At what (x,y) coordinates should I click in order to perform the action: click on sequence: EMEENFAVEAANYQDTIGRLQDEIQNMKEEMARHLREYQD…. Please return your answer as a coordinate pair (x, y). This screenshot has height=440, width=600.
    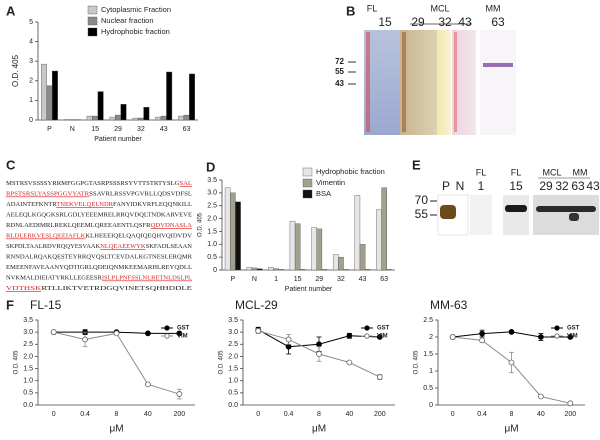
    Looking at the image, I should click on (99, 267).